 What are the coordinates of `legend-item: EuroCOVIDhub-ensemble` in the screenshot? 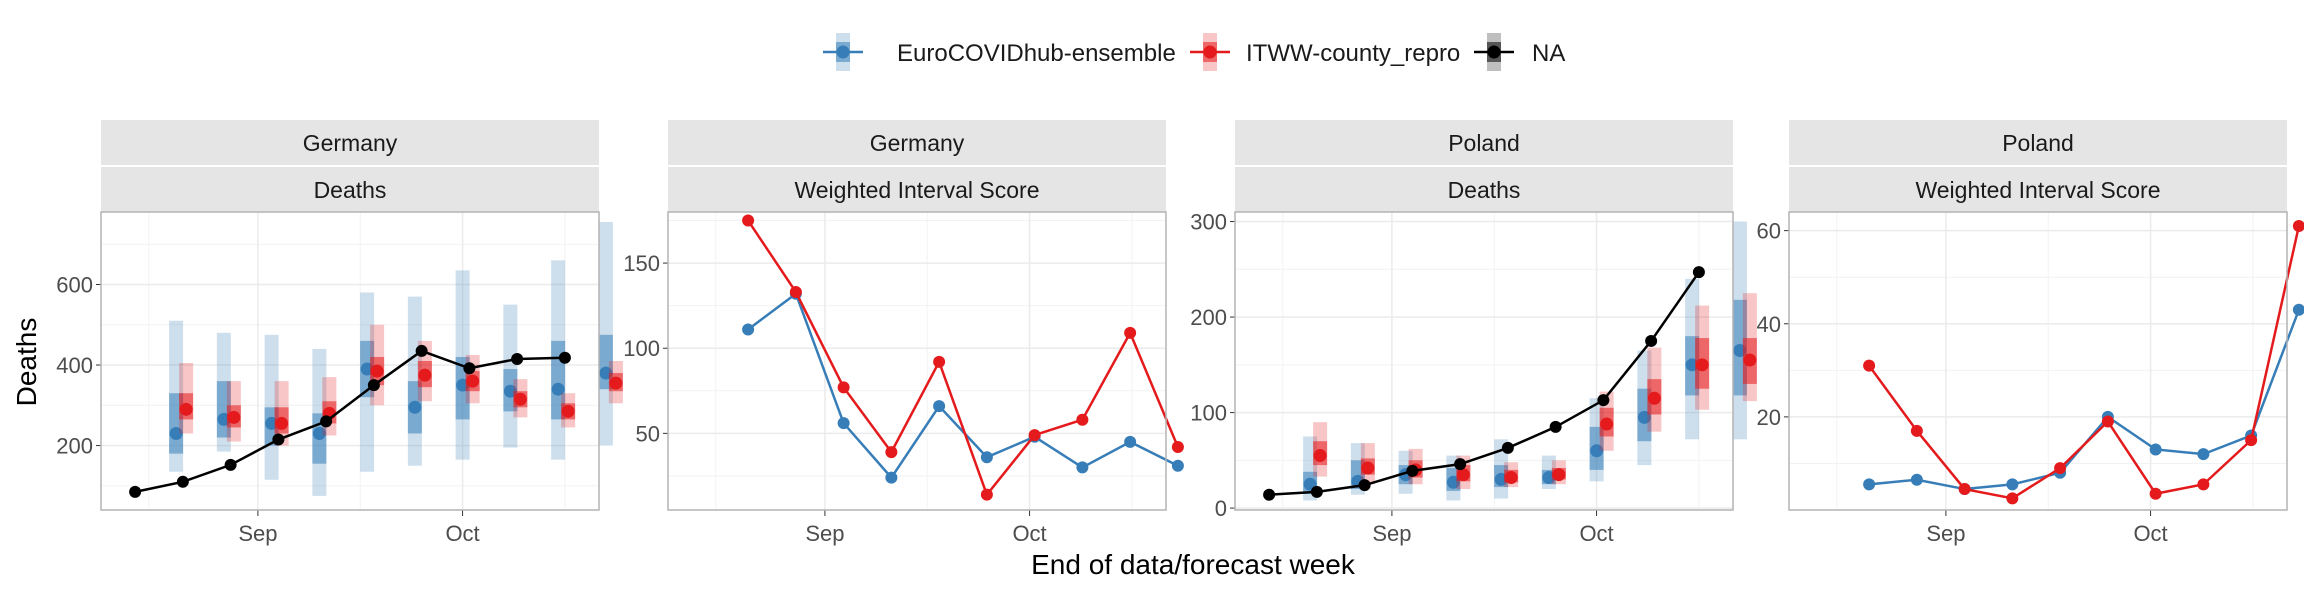 It's located at (999, 52).